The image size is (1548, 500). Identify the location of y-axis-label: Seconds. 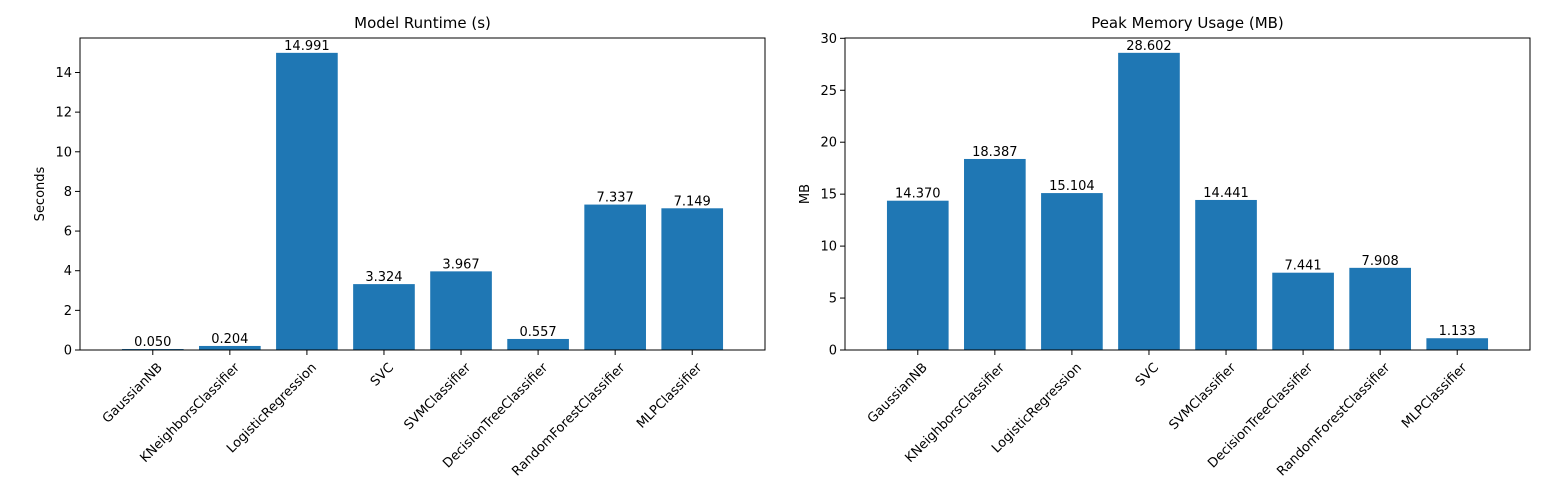
(40, 193).